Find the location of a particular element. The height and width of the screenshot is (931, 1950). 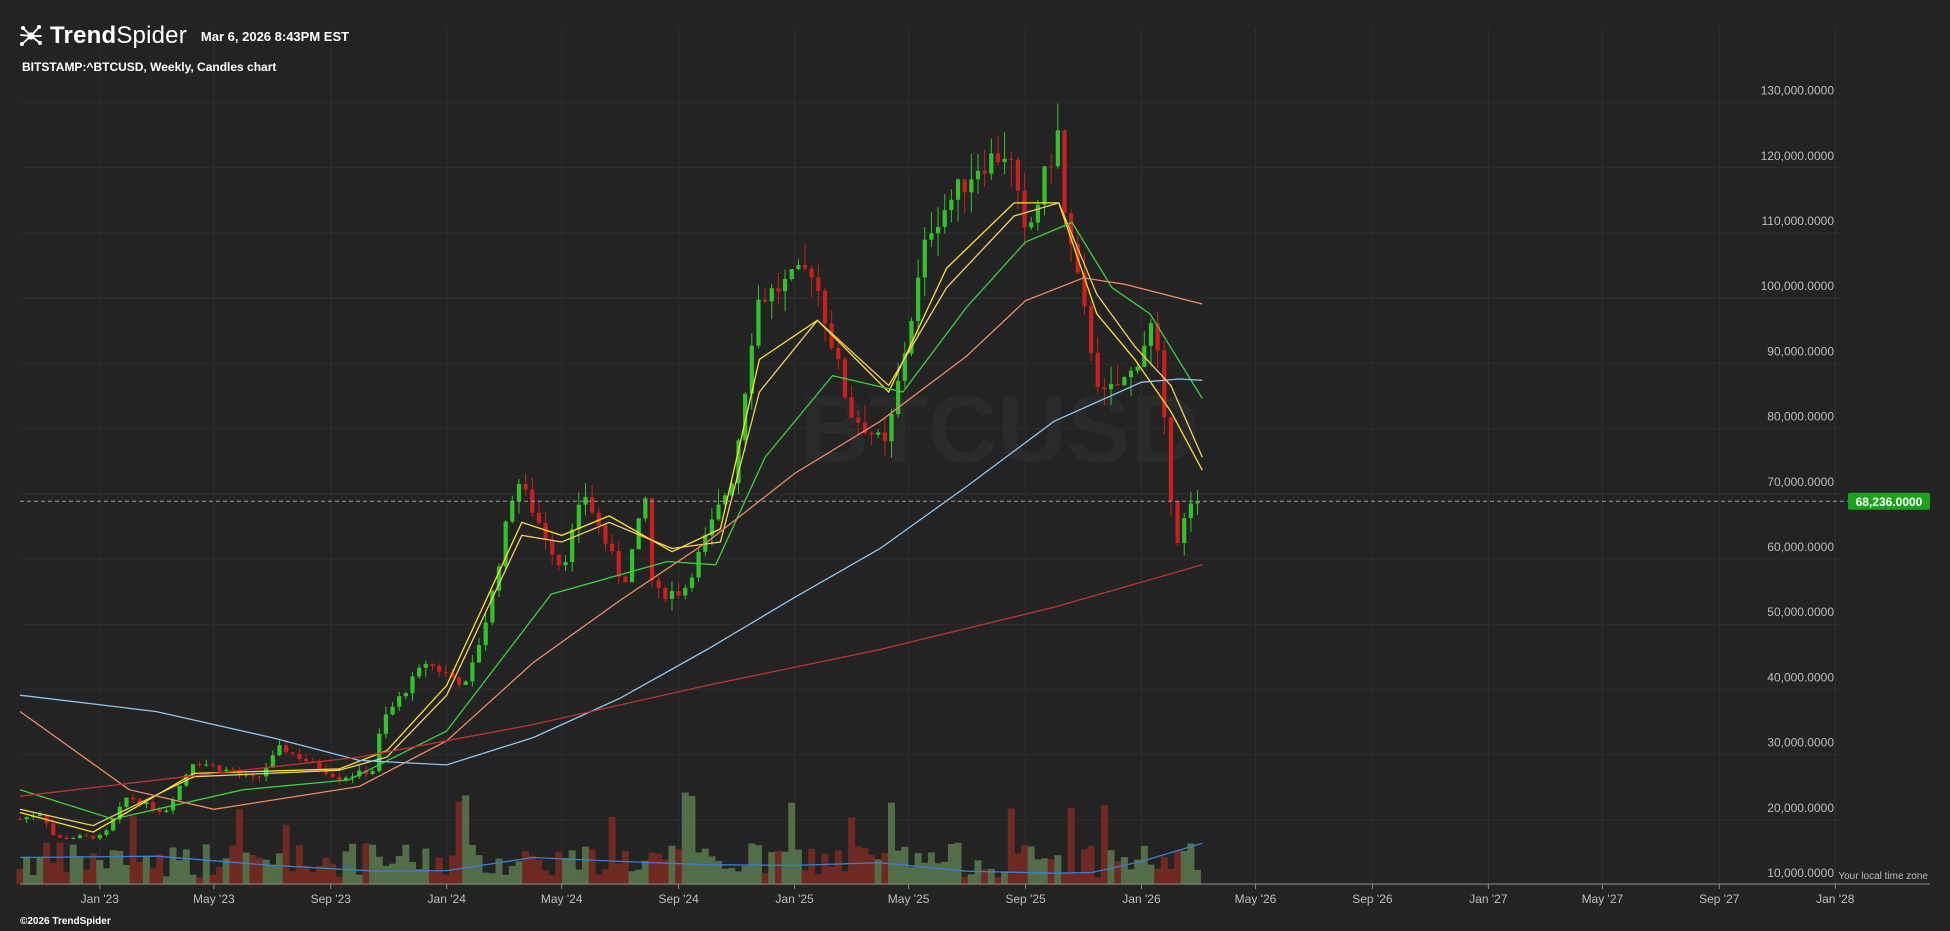

timezone-note: Your local time zone is located at coordinates (1883, 876).